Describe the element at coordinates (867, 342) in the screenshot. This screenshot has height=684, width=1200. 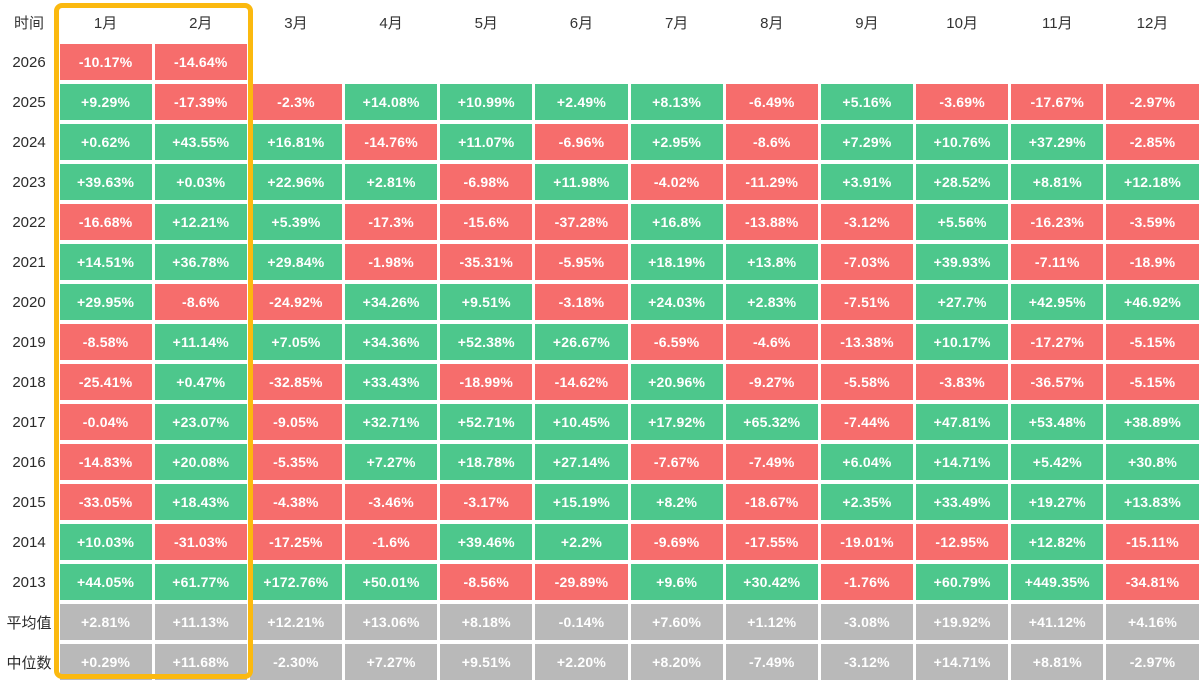
I see `value-cell: -13.38%` at that location.